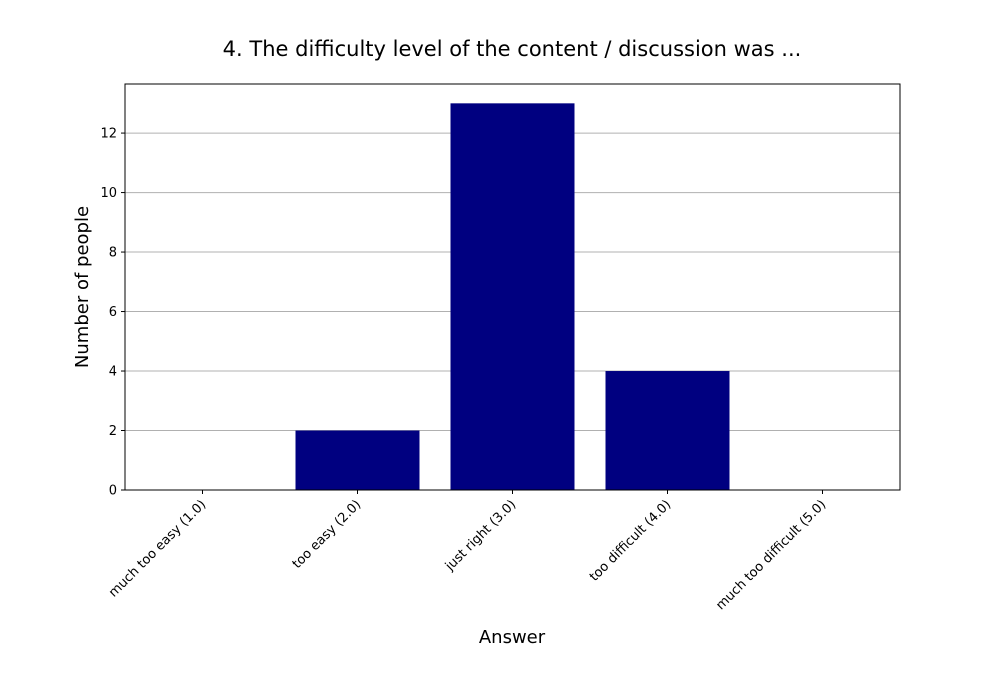 Image resolution: width=1000 pixels, height=700 pixels. What do you see at coordinates (108, 193) in the screenshot?
I see `y-tick-label: 10` at bounding box center [108, 193].